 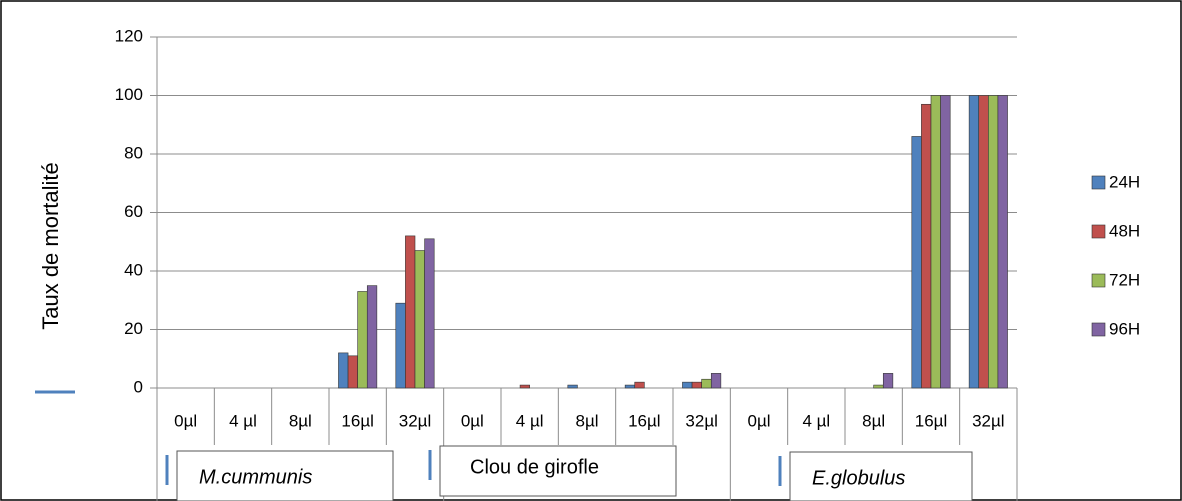 What do you see at coordinates (1124, 181) in the screenshot?
I see `legend-label: 24H` at bounding box center [1124, 181].